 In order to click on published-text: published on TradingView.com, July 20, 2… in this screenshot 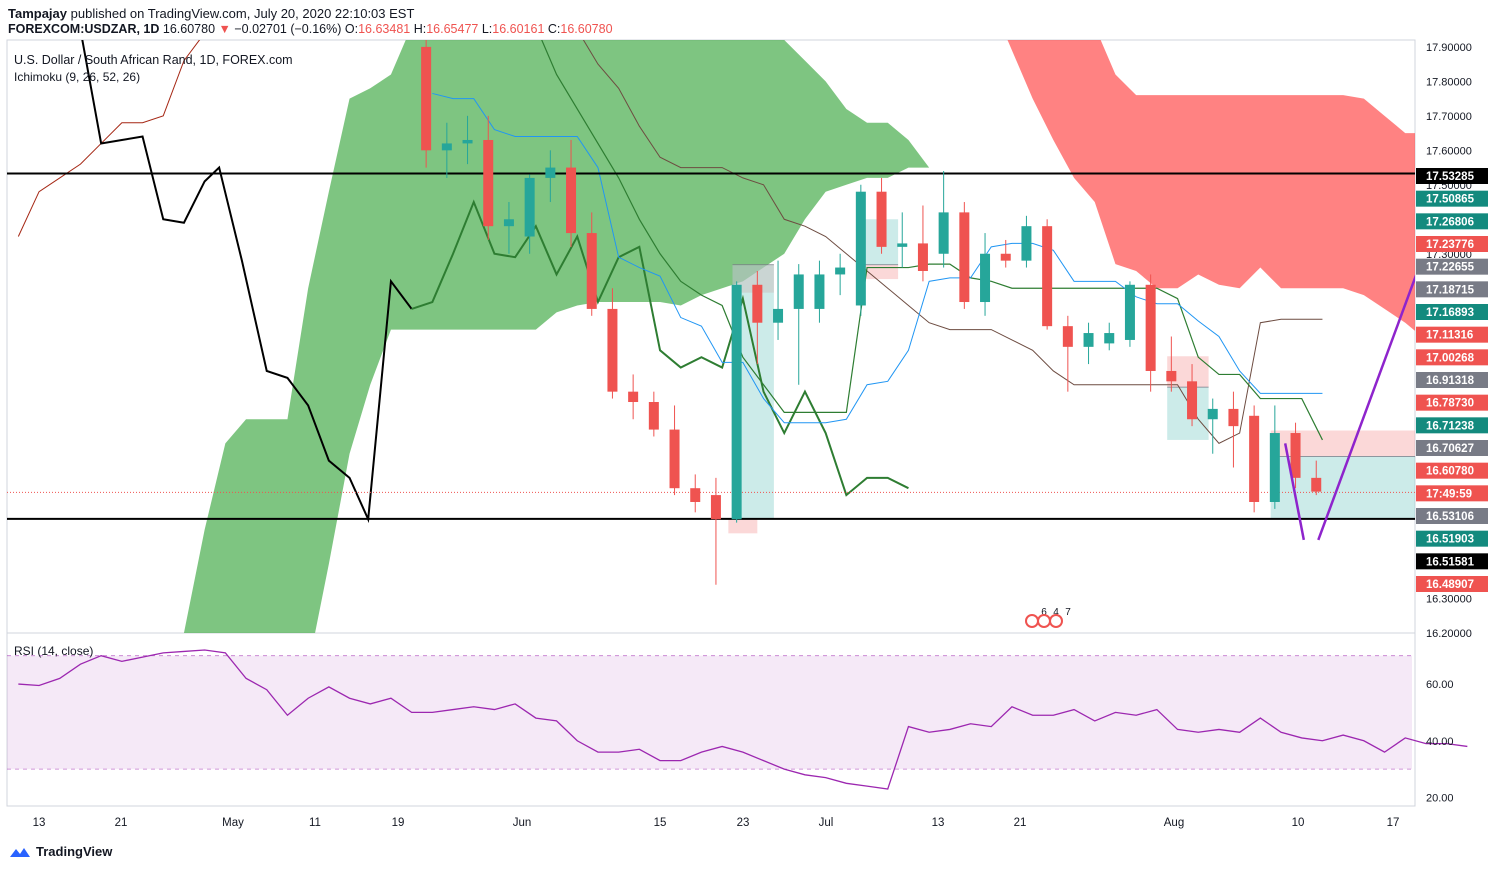, I will do `click(242, 13)`.